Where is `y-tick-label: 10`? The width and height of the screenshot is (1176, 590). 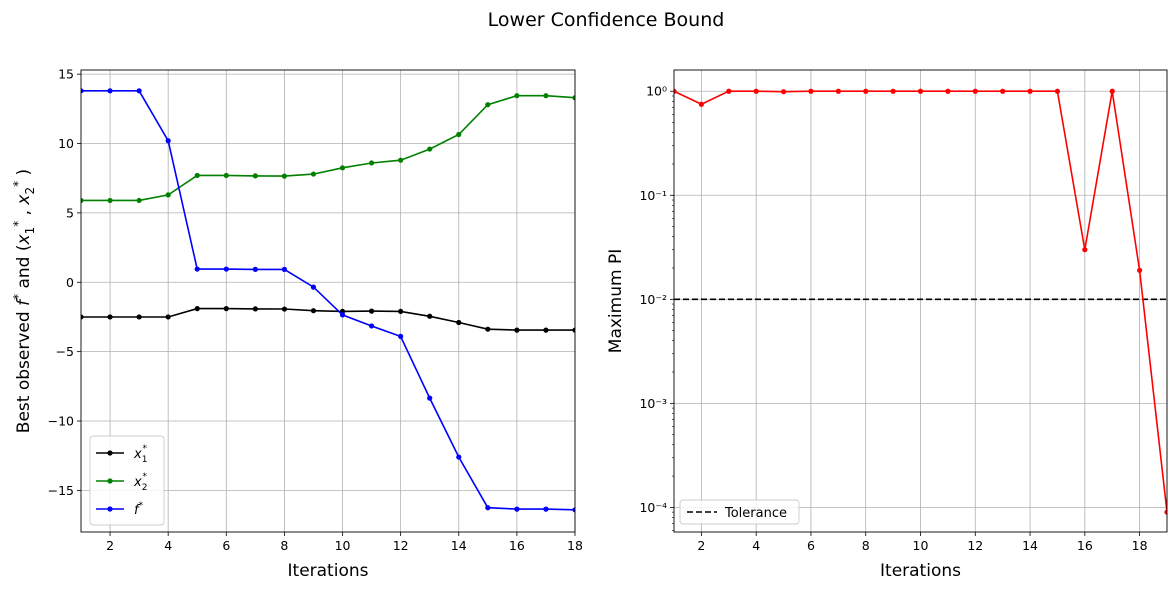
y-tick-label: 10 is located at coordinates (66, 143).